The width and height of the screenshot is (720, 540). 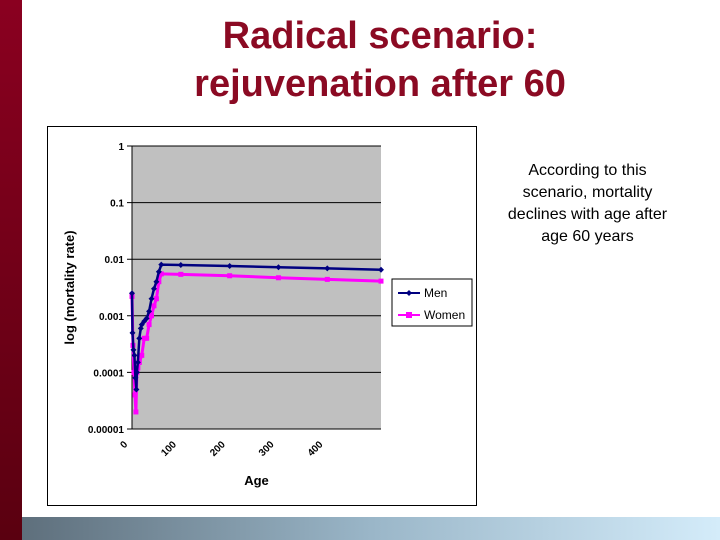 What do you see at coordinates (69, 287) in the screenshot?
I see `y-axis-label: log (mortality rate)` at bounding box center [69, 287].